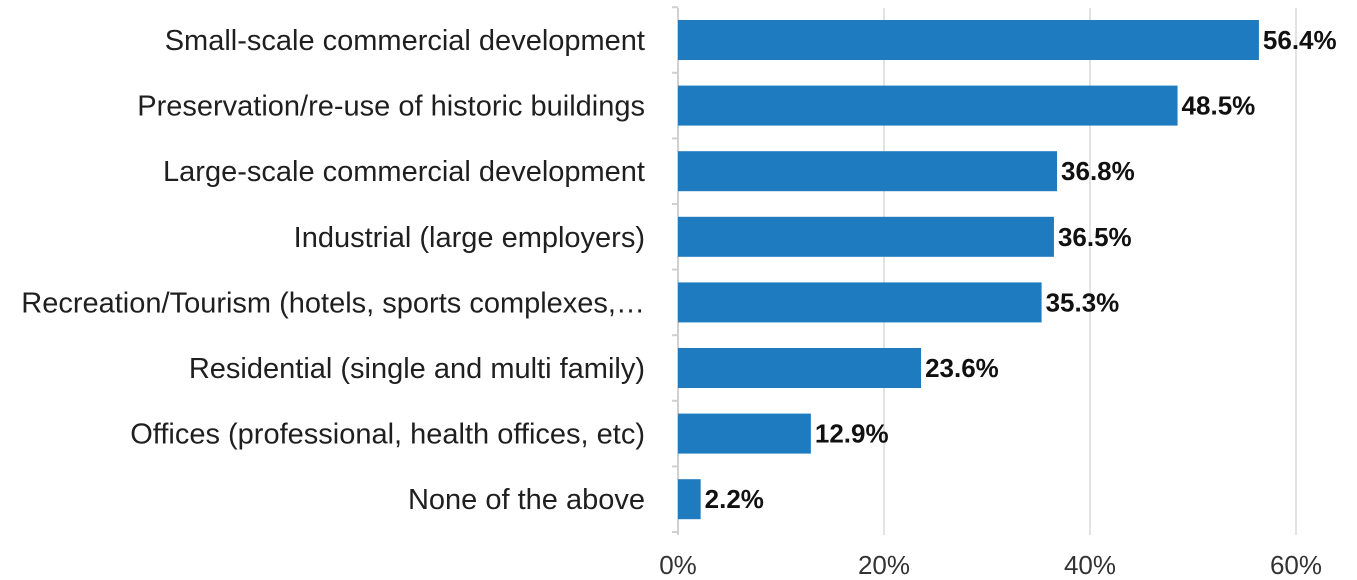 The width and height of the screenshot is (1357, 580). I want to click on x-tick-label: 20%, so click(884, 565).